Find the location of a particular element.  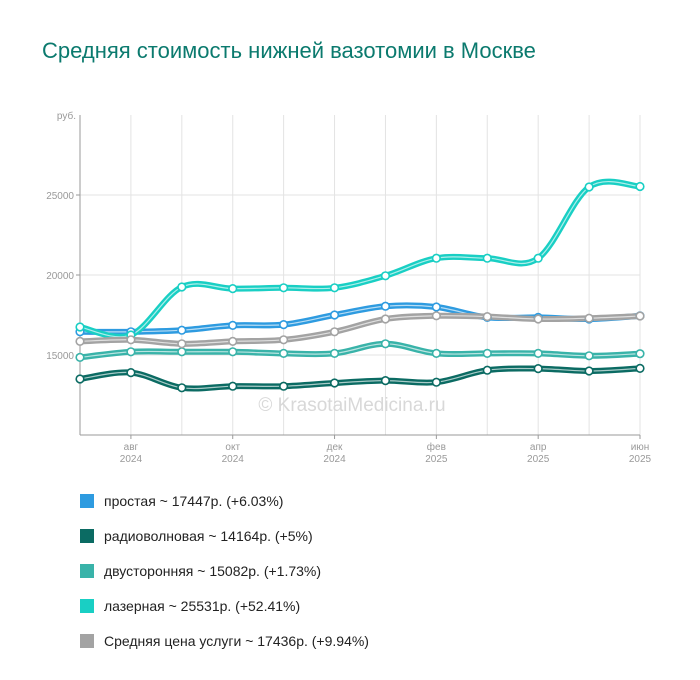

legend-item-simple: простая ~ 17447р. (+6.03%) is located at coordinates (224, 500).